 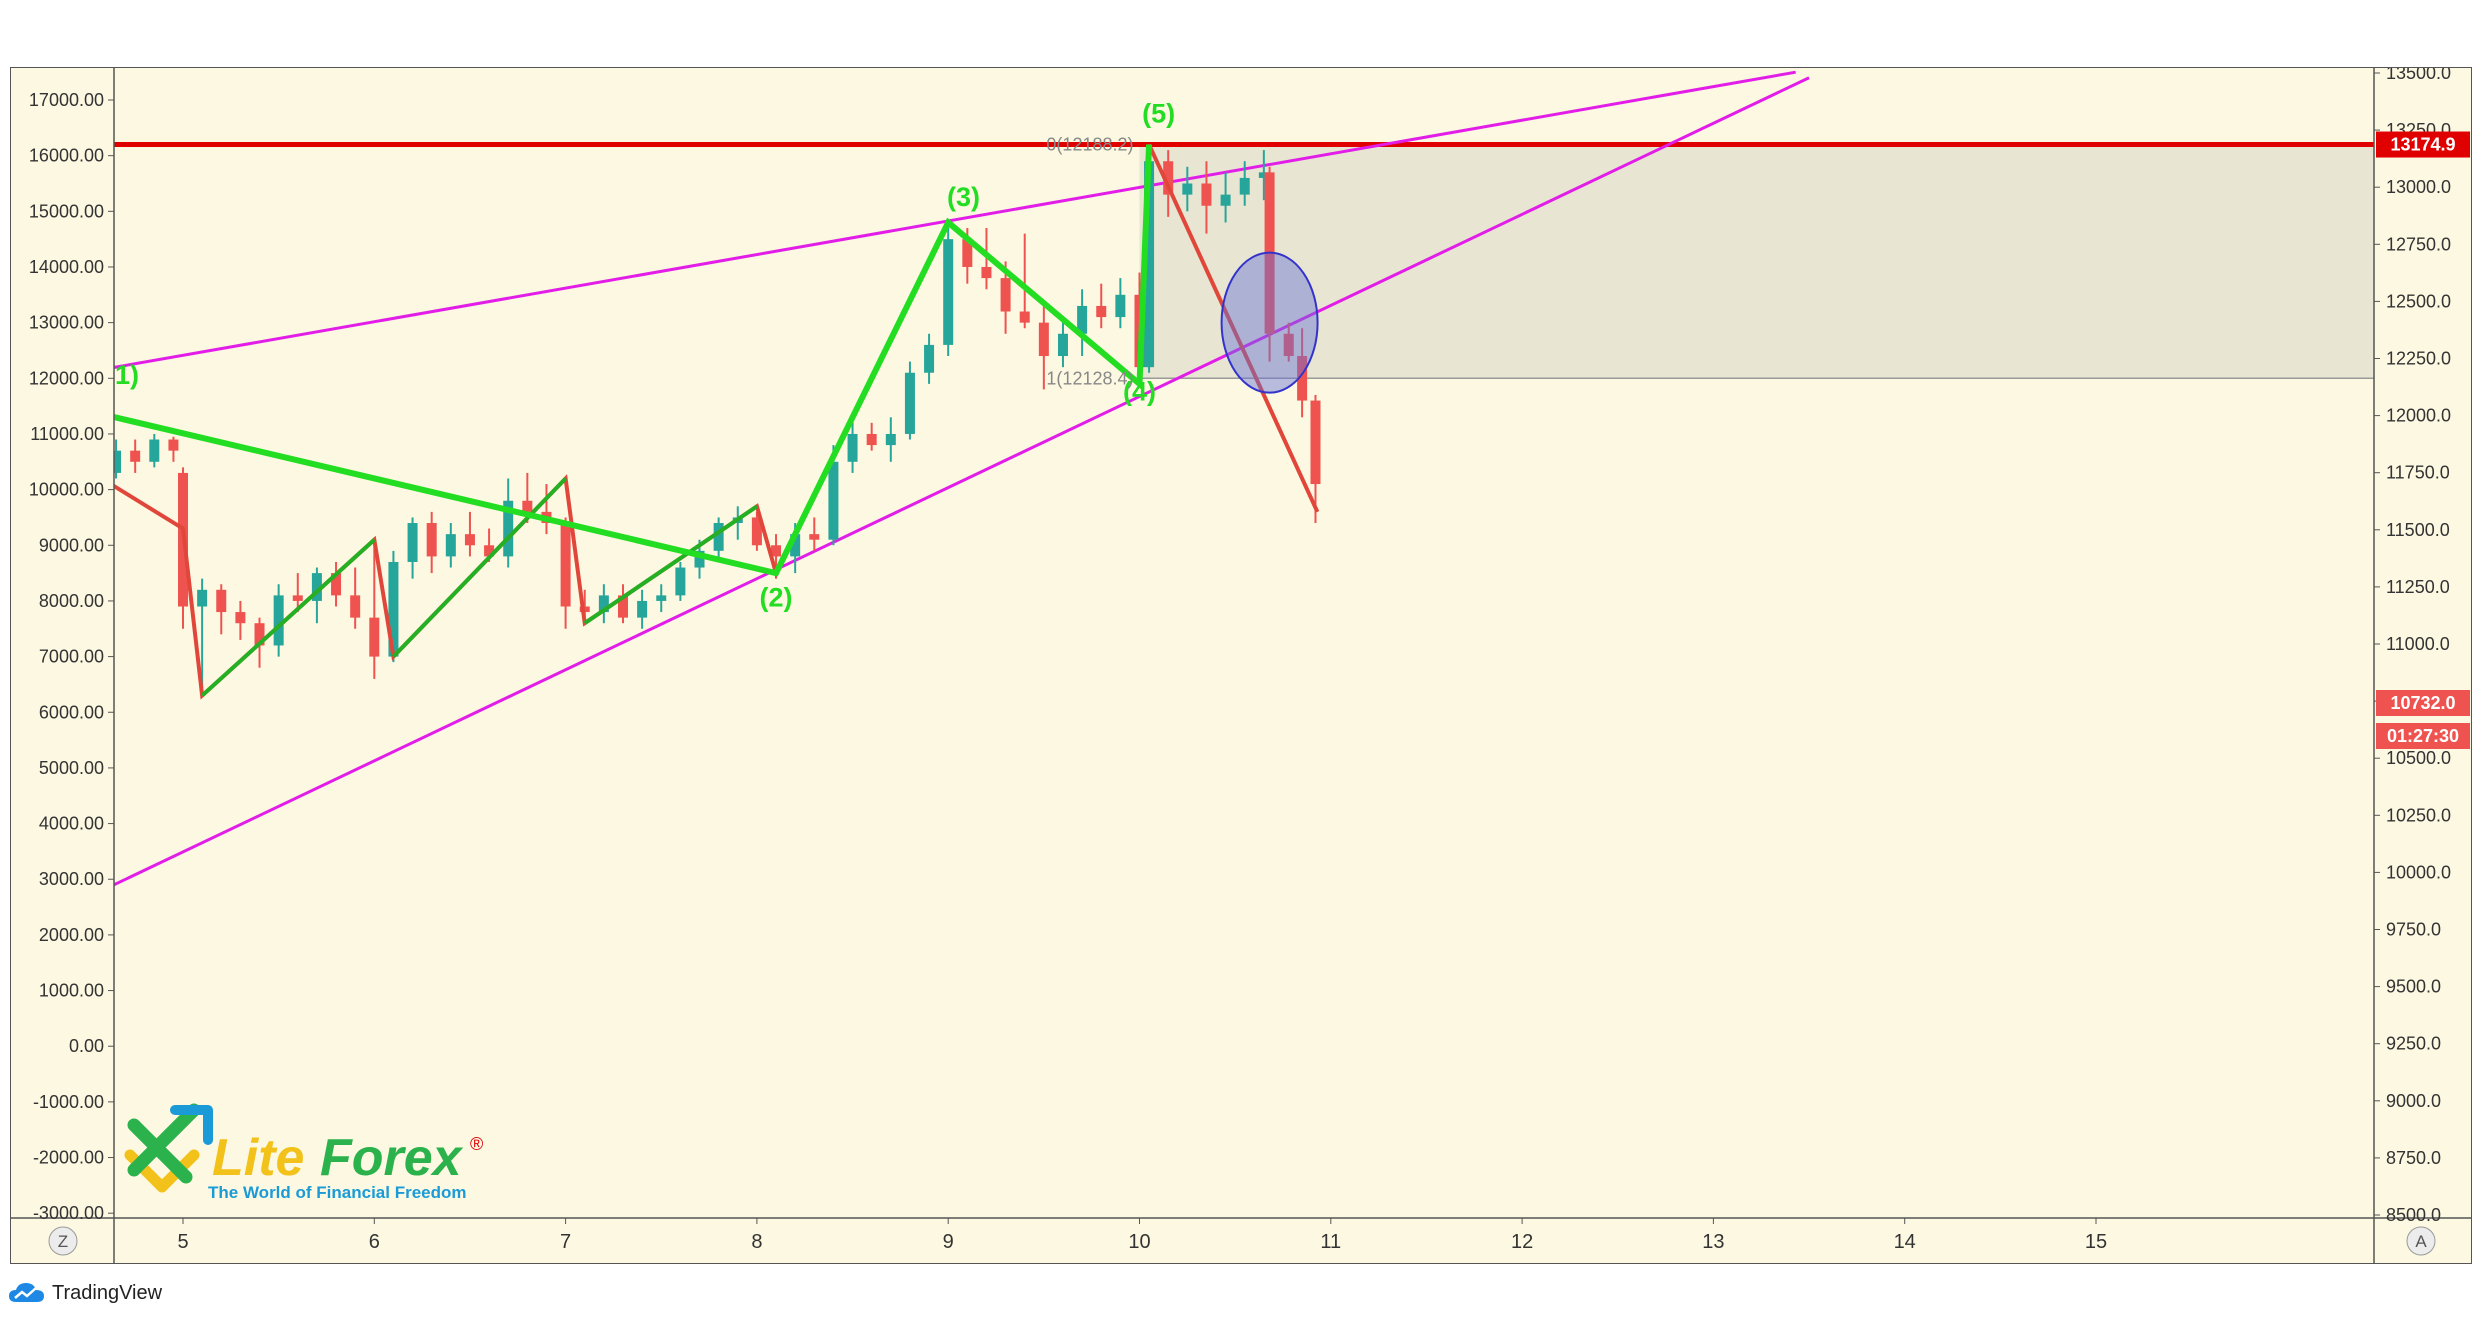 What do you see at coordinates (1713, 1242) in the screenshot?
I see `x-tick-label-8: 13` at bounding box center [1713, 1242].